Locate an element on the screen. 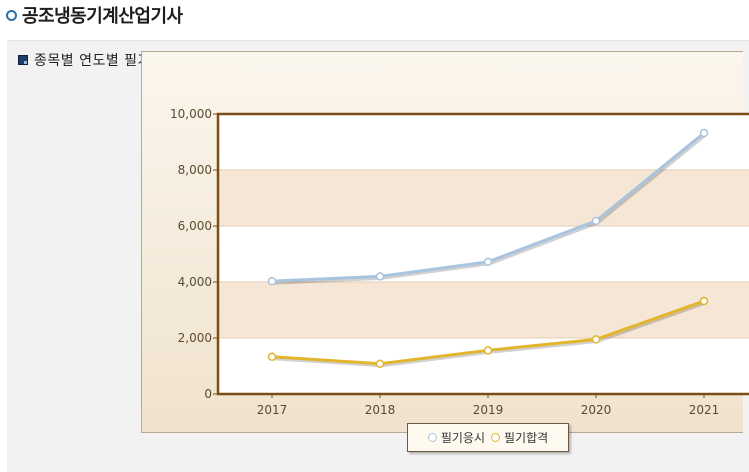  y-tick-label: 8,000 is located at coordinates (195, 170).